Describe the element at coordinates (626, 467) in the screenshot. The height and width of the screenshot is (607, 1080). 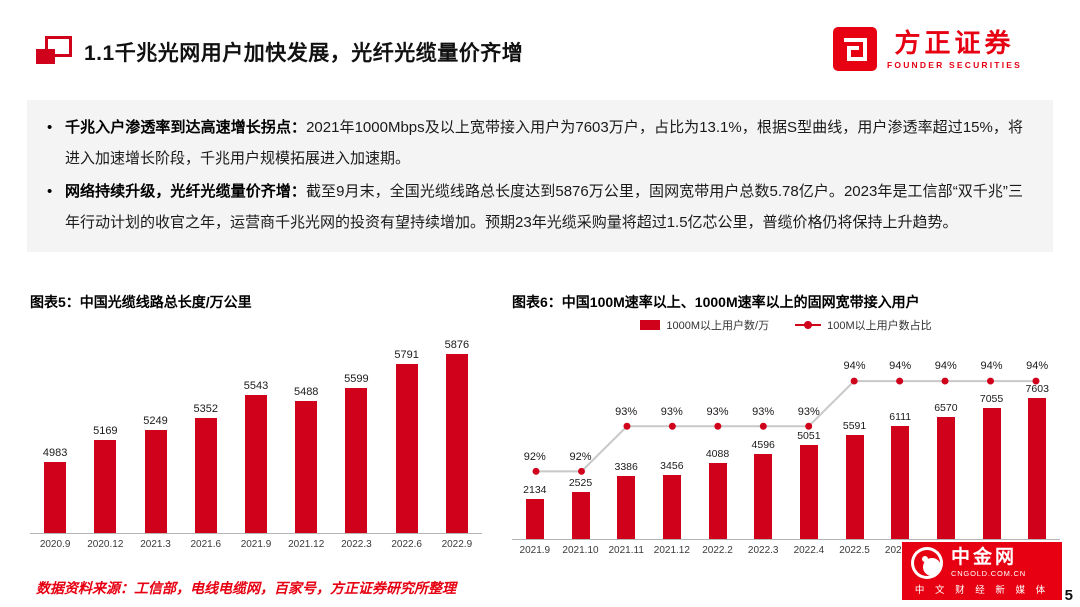
I see `bar-value-label: 3386` at that location.